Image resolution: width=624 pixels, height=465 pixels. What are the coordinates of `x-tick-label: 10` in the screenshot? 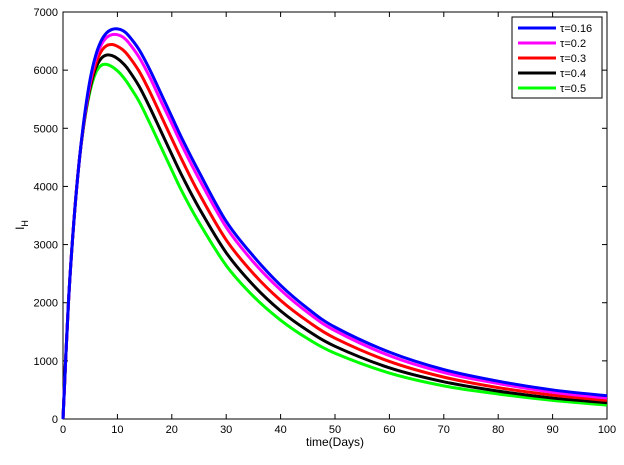 It's located at (117, 430).